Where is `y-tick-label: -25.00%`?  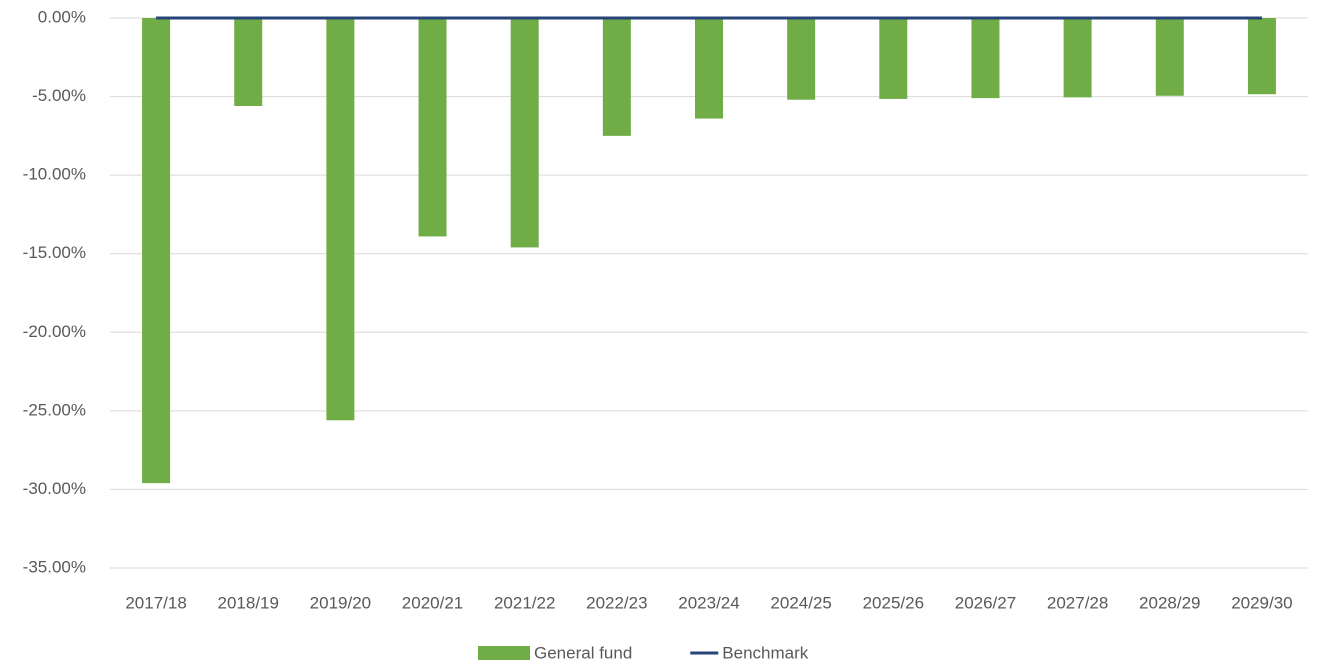
y-tick-label: -25.00% is located at coordinates (54, 409).